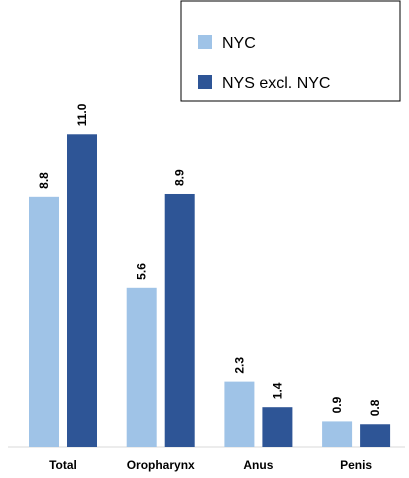 This screenshot has width=409, height=478. I want to click on x-tick-label: Oropharynx, so click(161, 465).